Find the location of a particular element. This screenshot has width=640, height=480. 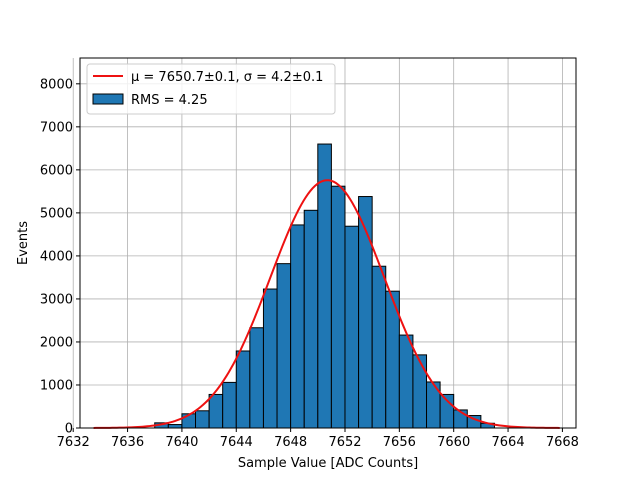

y-tick-label: 0 is located at coordinates (69, 429).